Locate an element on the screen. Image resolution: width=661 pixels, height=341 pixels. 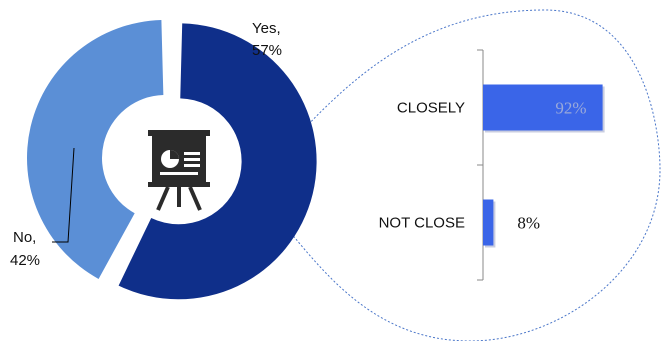
bar-not-close is located at coordinates (488, 222).